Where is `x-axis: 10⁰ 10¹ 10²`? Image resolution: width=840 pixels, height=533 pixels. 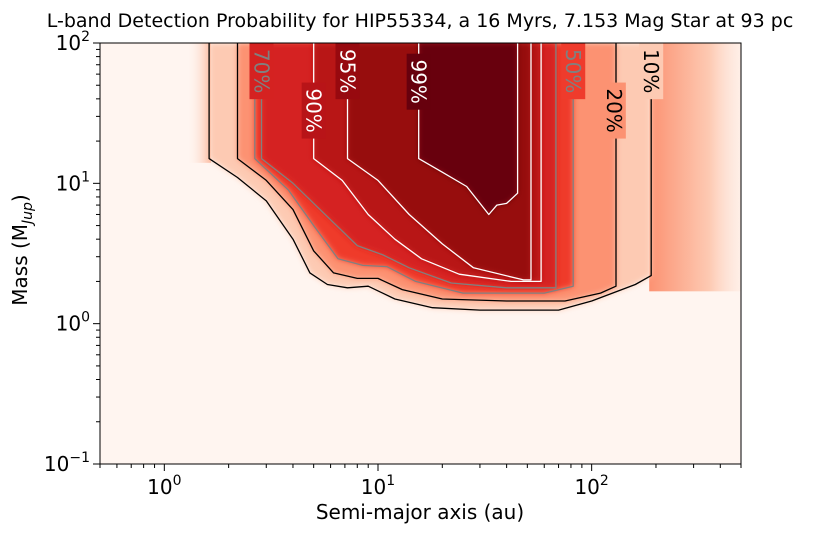 x-axis: 10⁰ 10¹ 10² is located at coordinates (420, 481).